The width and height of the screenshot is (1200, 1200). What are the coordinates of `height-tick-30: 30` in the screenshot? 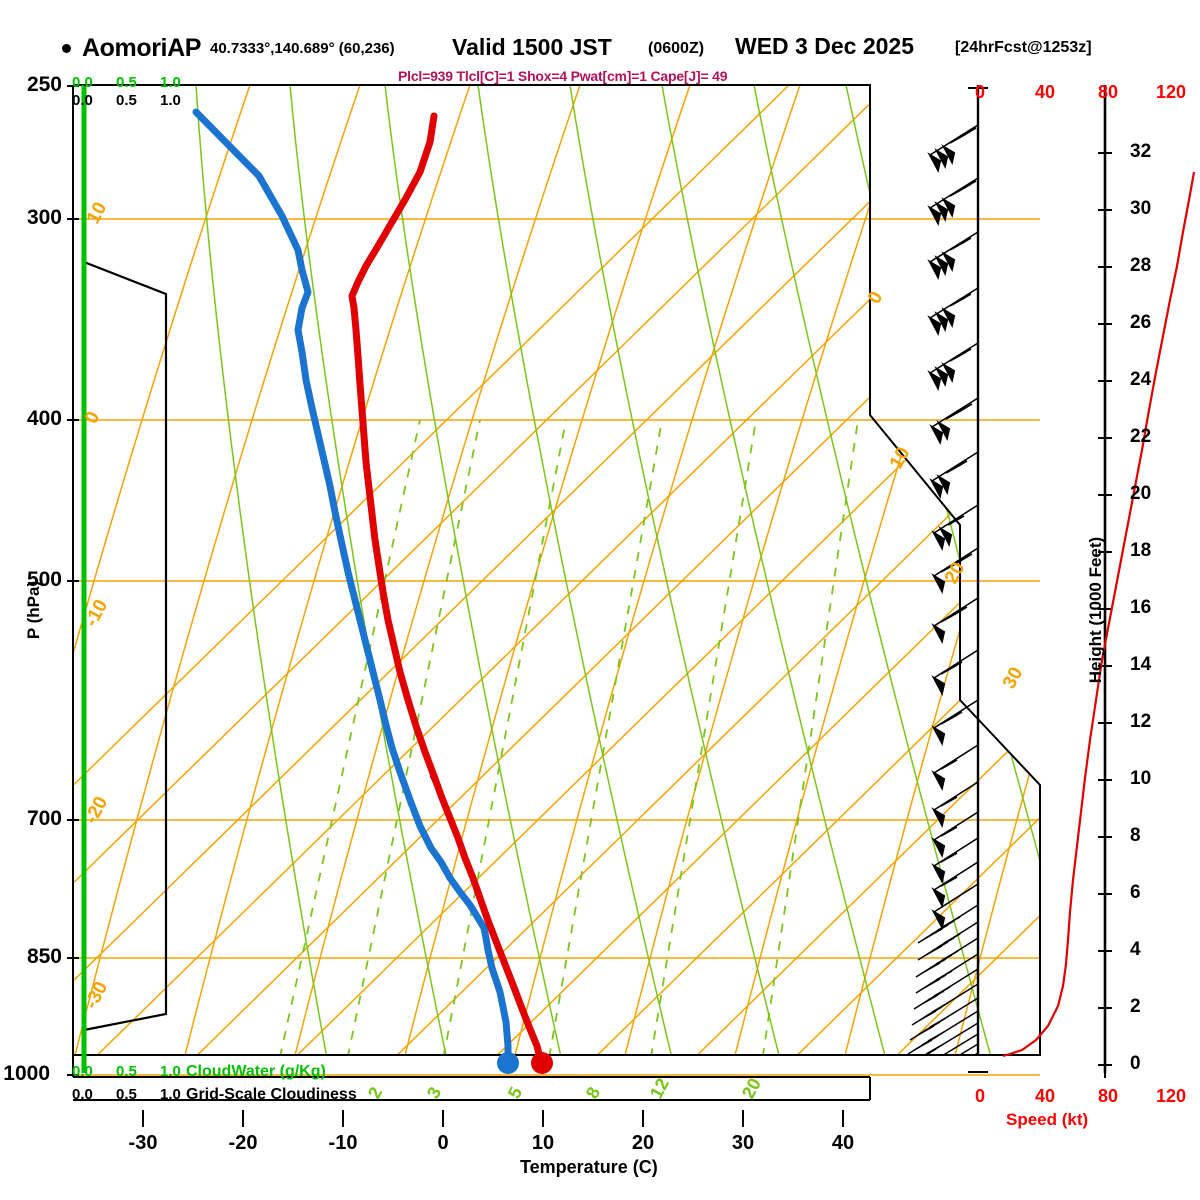 It's located at (1141, 208).